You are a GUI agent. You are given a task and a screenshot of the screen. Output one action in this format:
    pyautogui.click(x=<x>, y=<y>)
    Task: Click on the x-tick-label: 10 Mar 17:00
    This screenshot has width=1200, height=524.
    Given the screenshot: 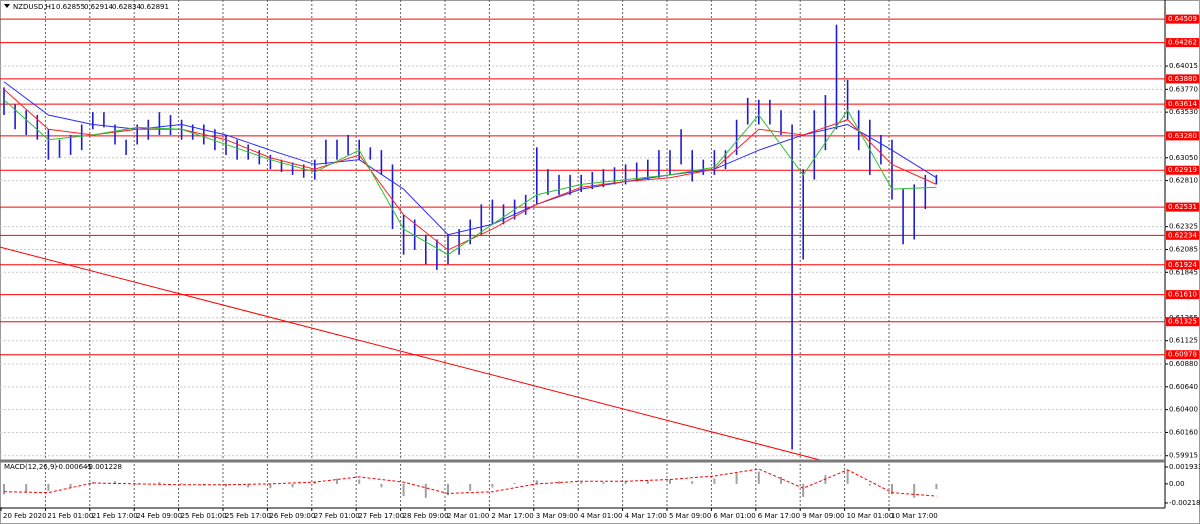 What is the action you would take?
    pyautogui.click(x=914, y=516)
    